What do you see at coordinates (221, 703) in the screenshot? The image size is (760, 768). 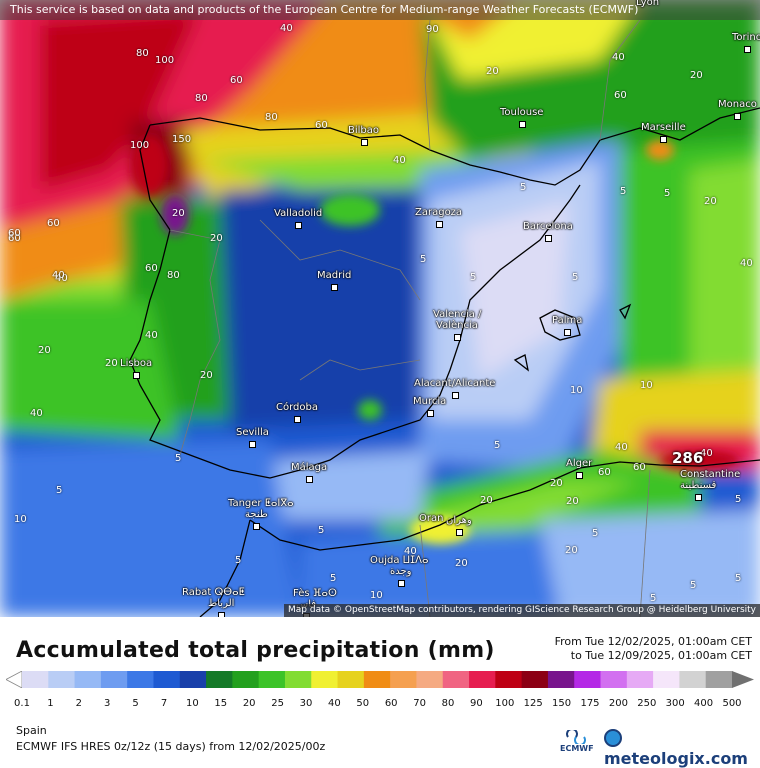 I see `scale-tick-label: 15` at bounding box center [221, 703].